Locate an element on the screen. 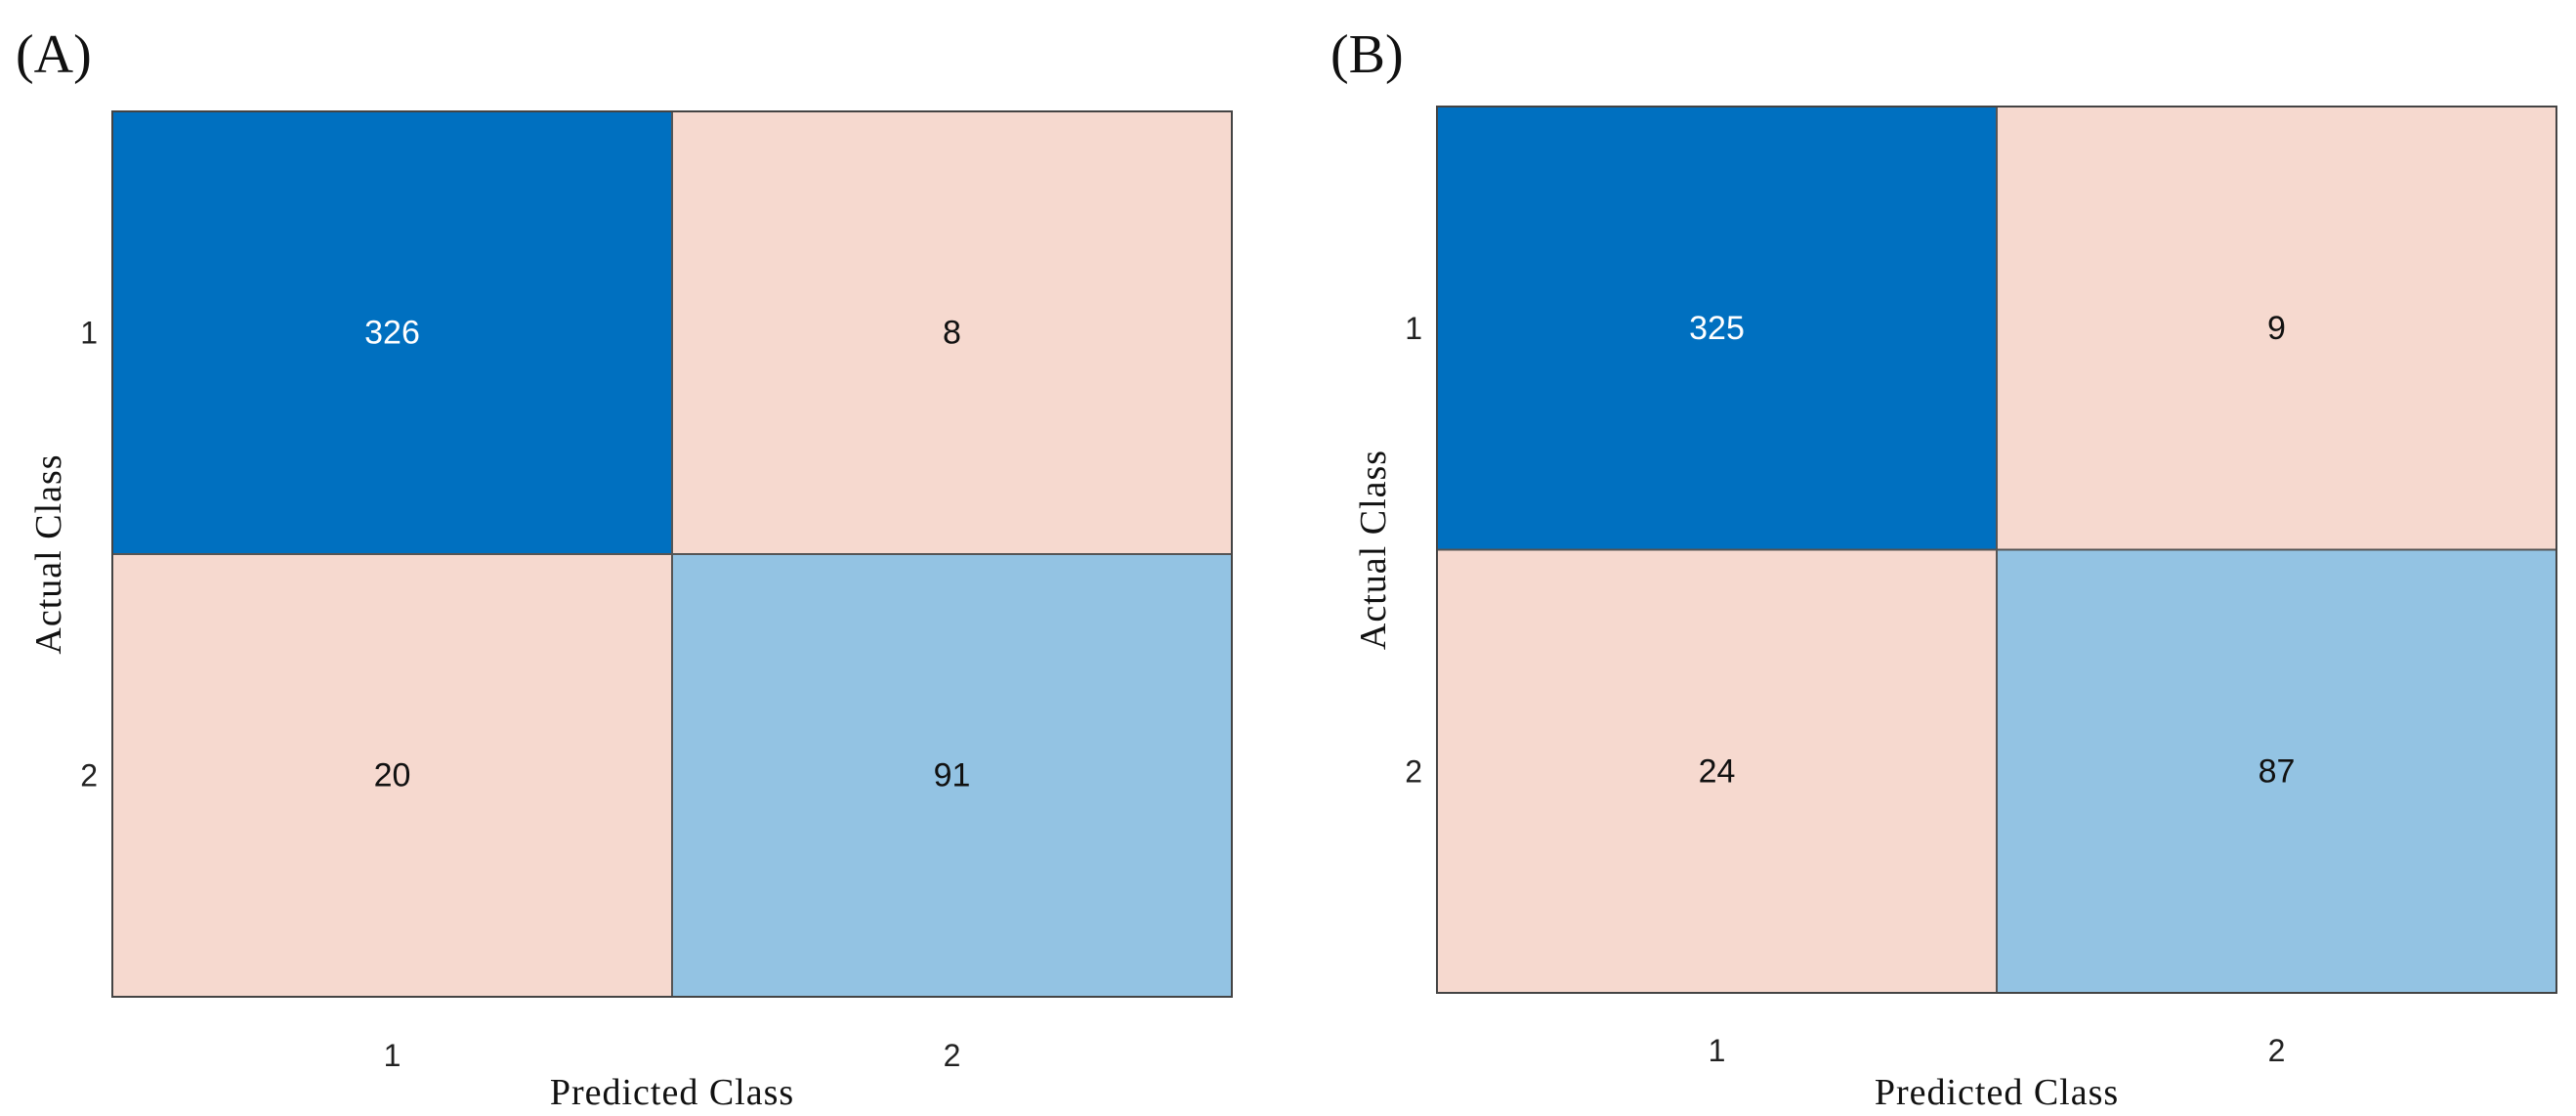 The image size is (2576, 1116). cell-value-label: 24 is located at coordinates (1717, 771).